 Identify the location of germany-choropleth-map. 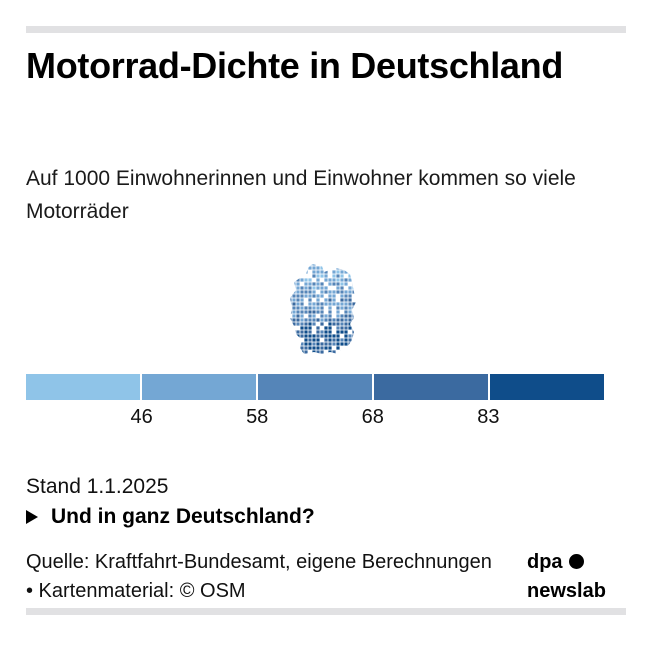
(325, 309).